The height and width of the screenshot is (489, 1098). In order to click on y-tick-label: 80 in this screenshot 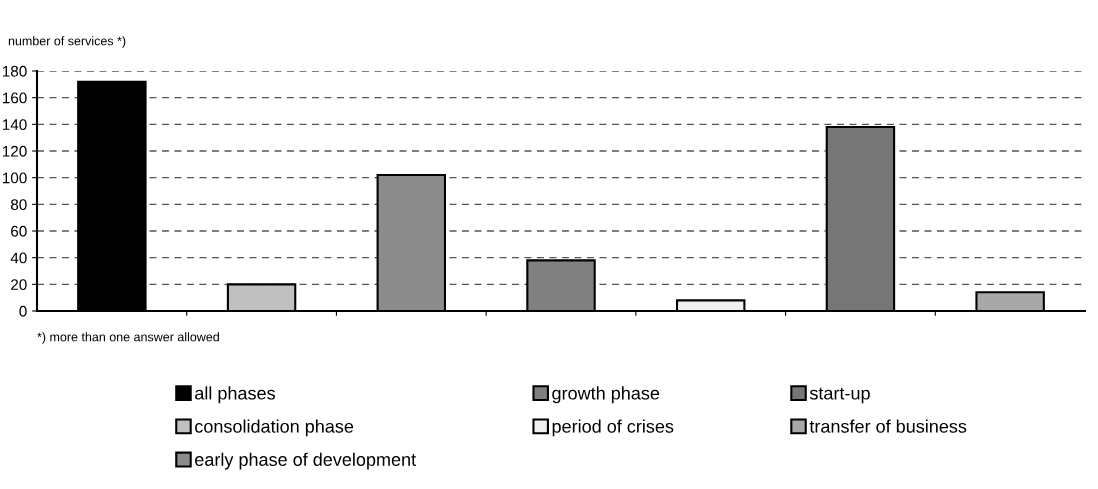, I will do `click(18, 205)`.